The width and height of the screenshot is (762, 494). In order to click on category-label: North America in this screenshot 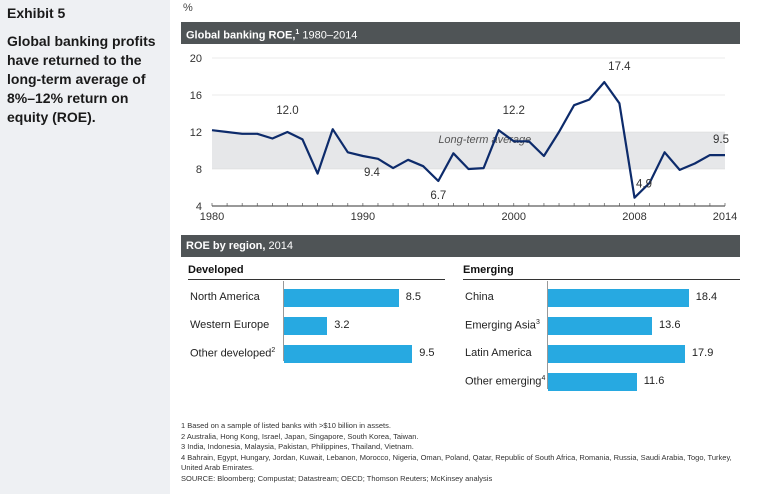, I will do `click(225, 297)`.